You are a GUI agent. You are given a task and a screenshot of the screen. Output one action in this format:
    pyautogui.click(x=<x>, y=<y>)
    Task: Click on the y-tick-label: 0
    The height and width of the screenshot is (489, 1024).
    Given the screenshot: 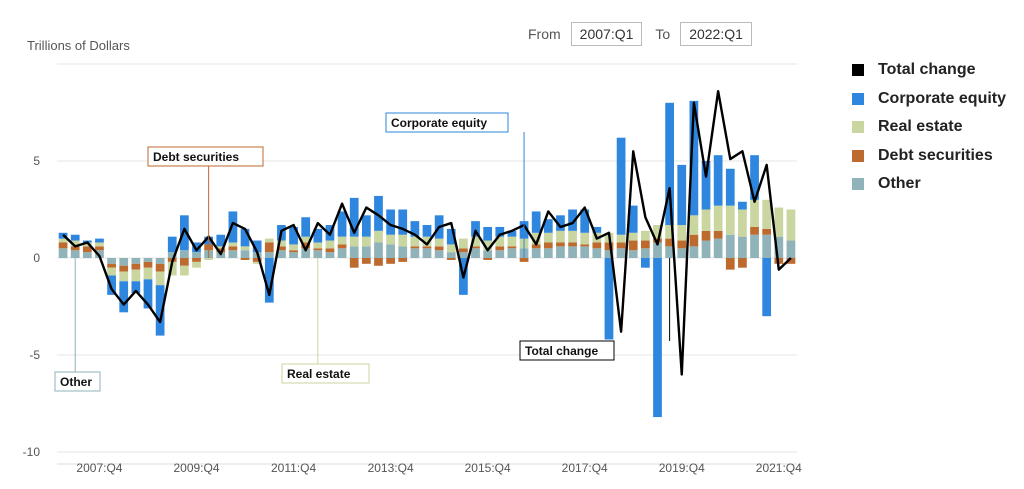 What is the action you would take?
    pyautogui.click(x=36, y=258)
    